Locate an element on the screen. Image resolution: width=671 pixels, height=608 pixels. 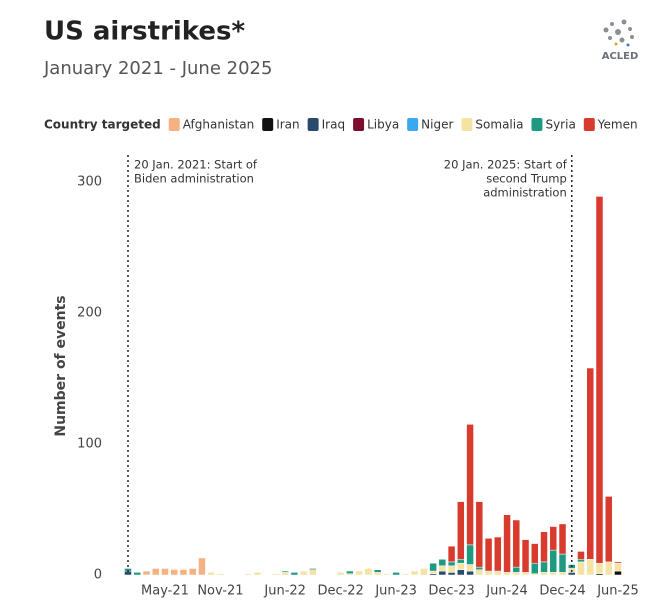
chart-subtitle: January 2021 - June 2025 is located at coordinates (157, 68).